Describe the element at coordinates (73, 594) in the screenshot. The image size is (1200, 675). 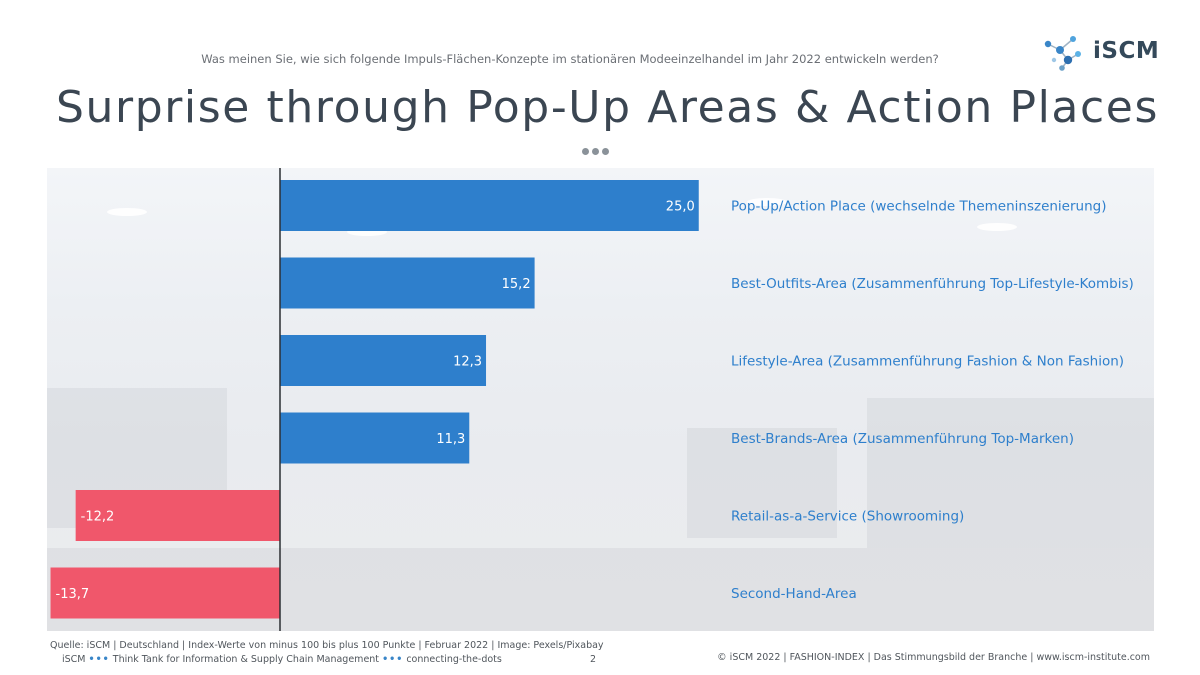
I see `data-label-6: -13,7` at that location.